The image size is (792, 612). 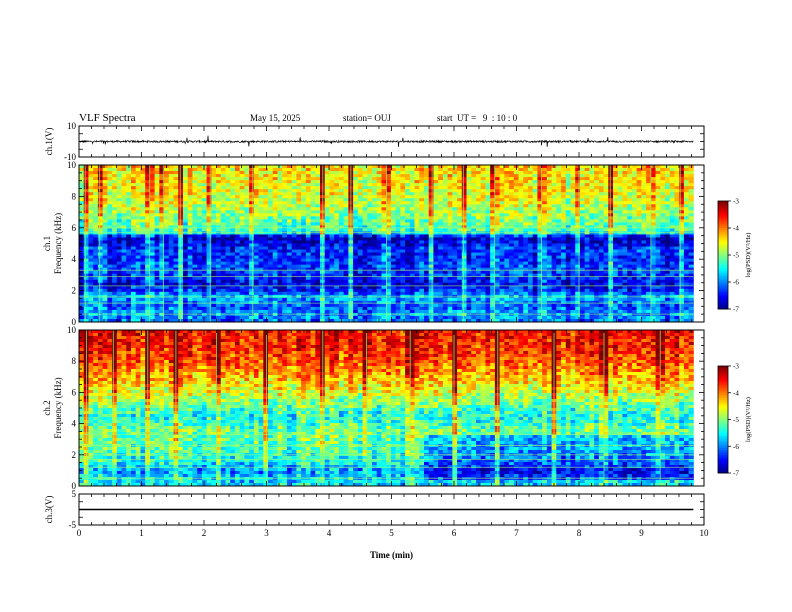 I want to click on x-tick-label: 2, so click(x=204, y=533).